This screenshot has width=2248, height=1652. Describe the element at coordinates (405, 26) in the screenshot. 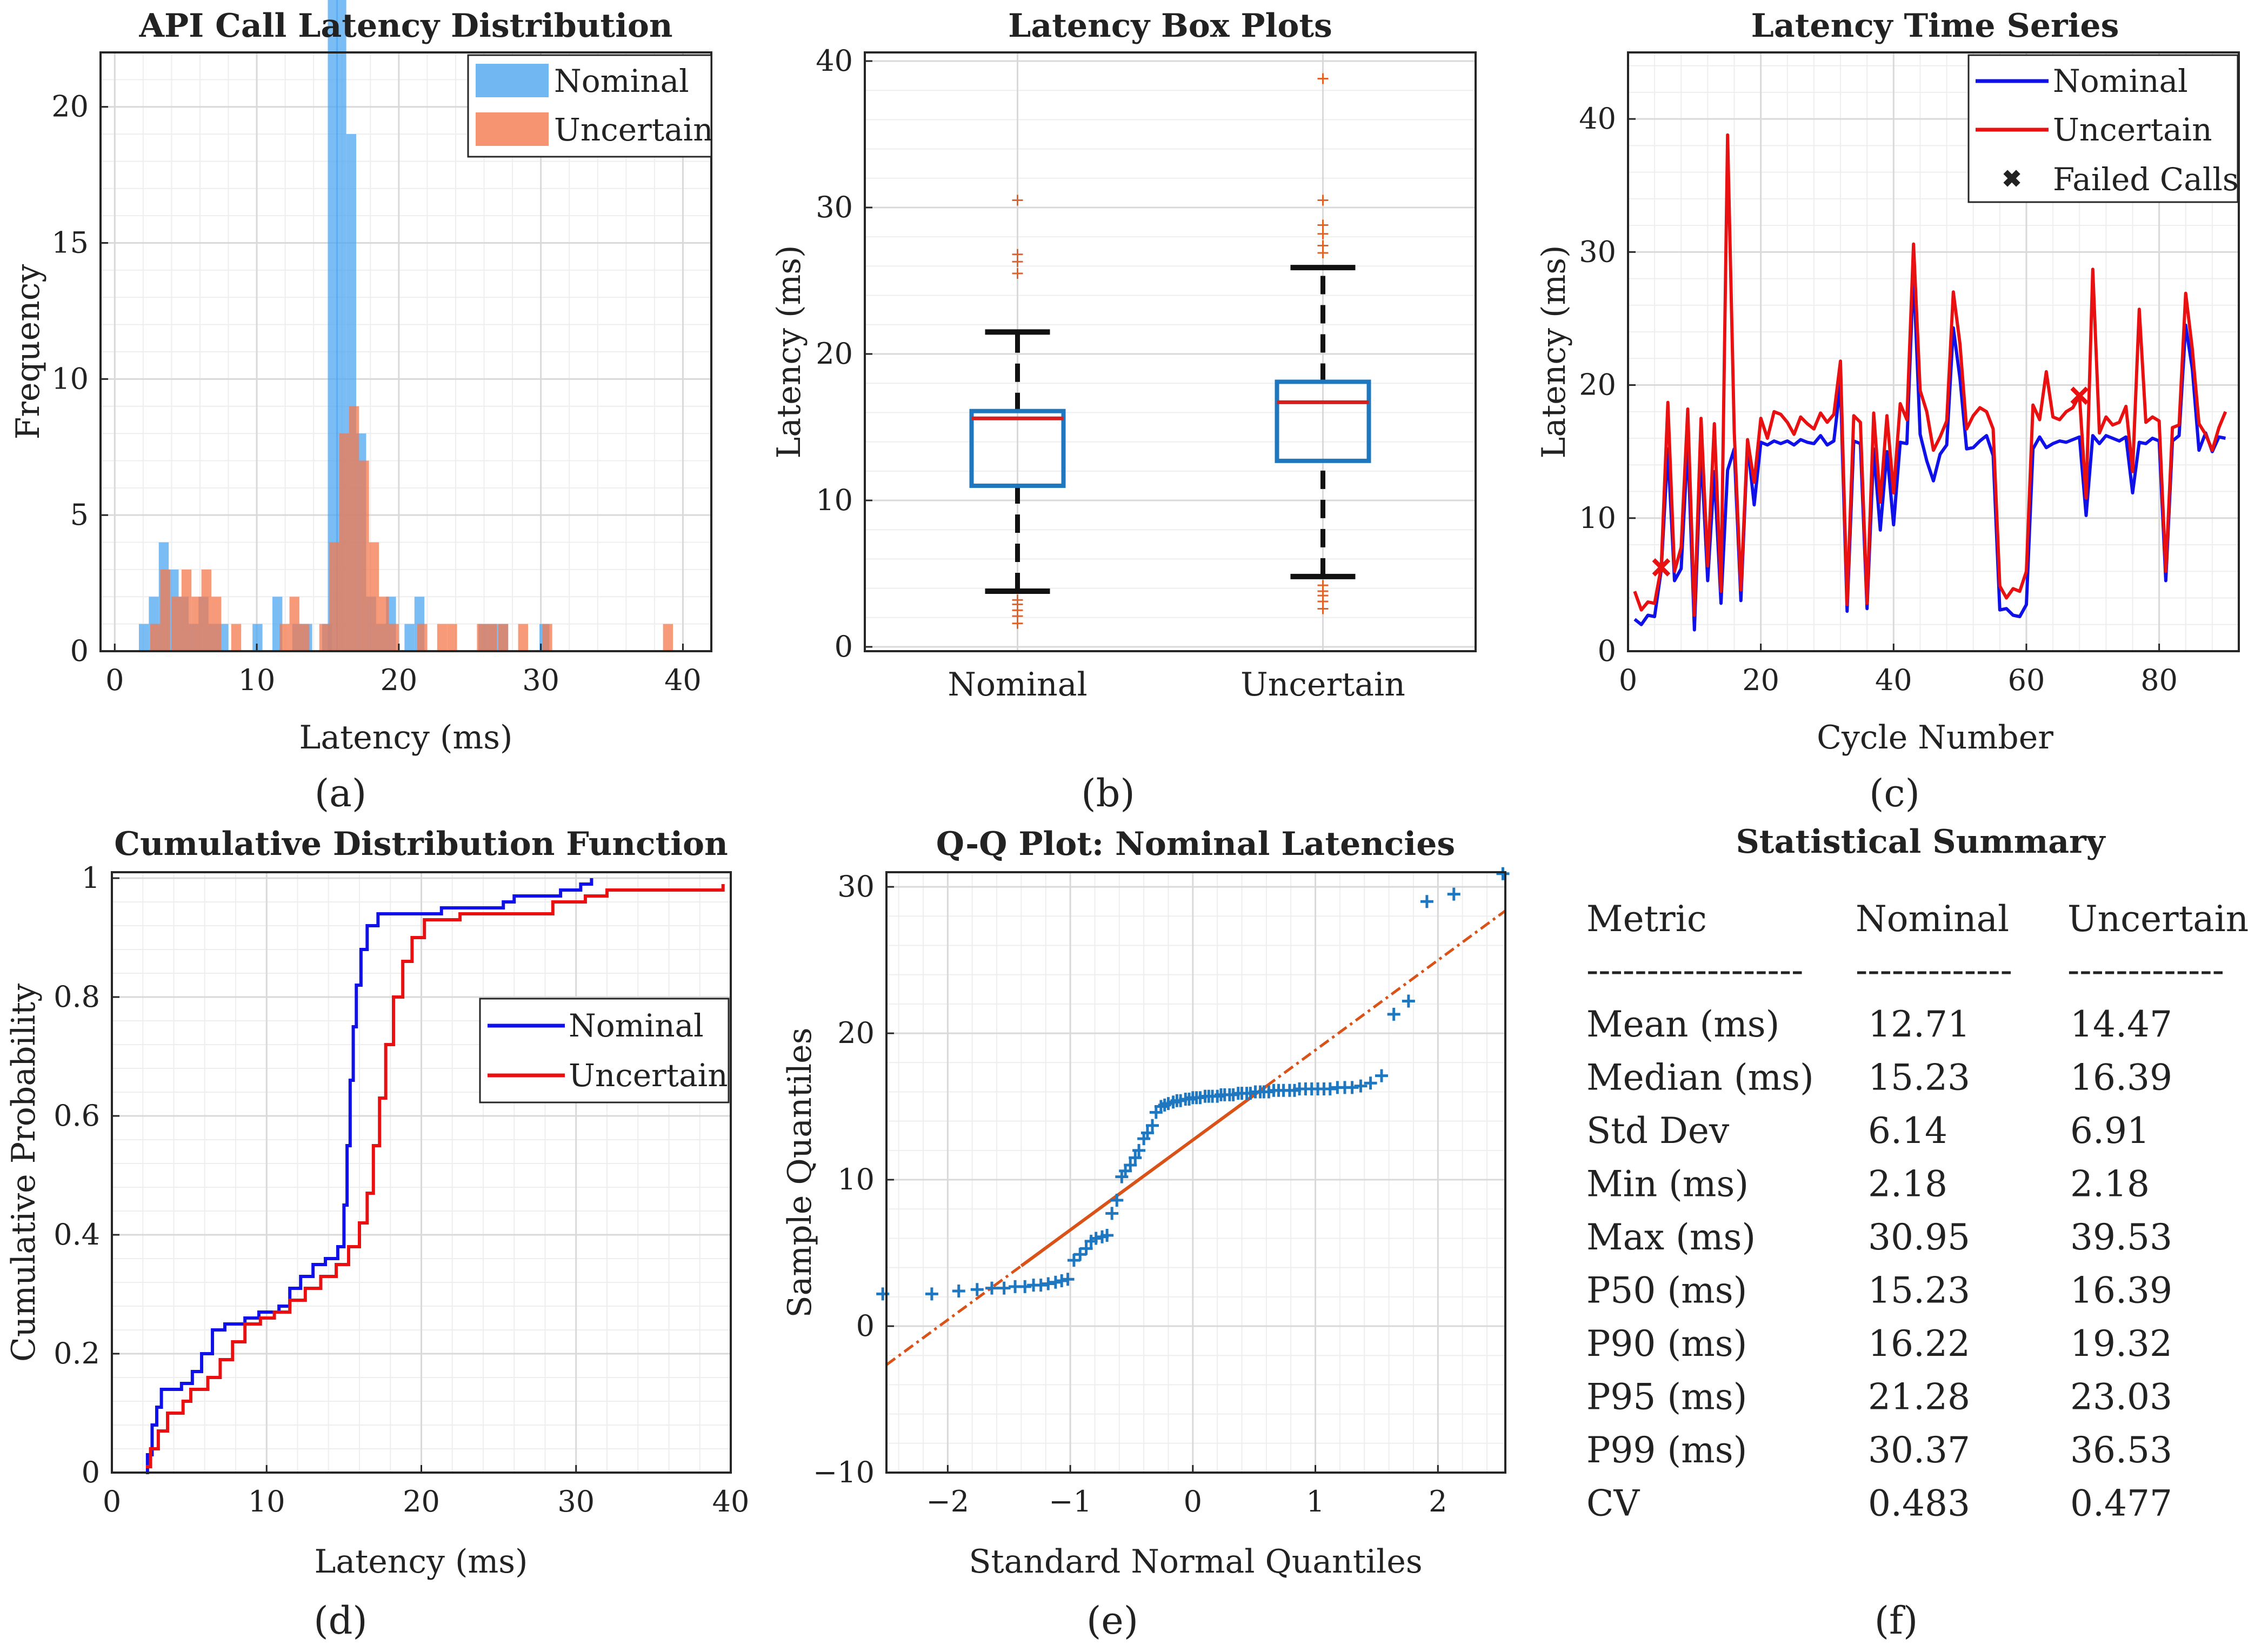

I see `a-title: API Call Latency Distribution` at that location.